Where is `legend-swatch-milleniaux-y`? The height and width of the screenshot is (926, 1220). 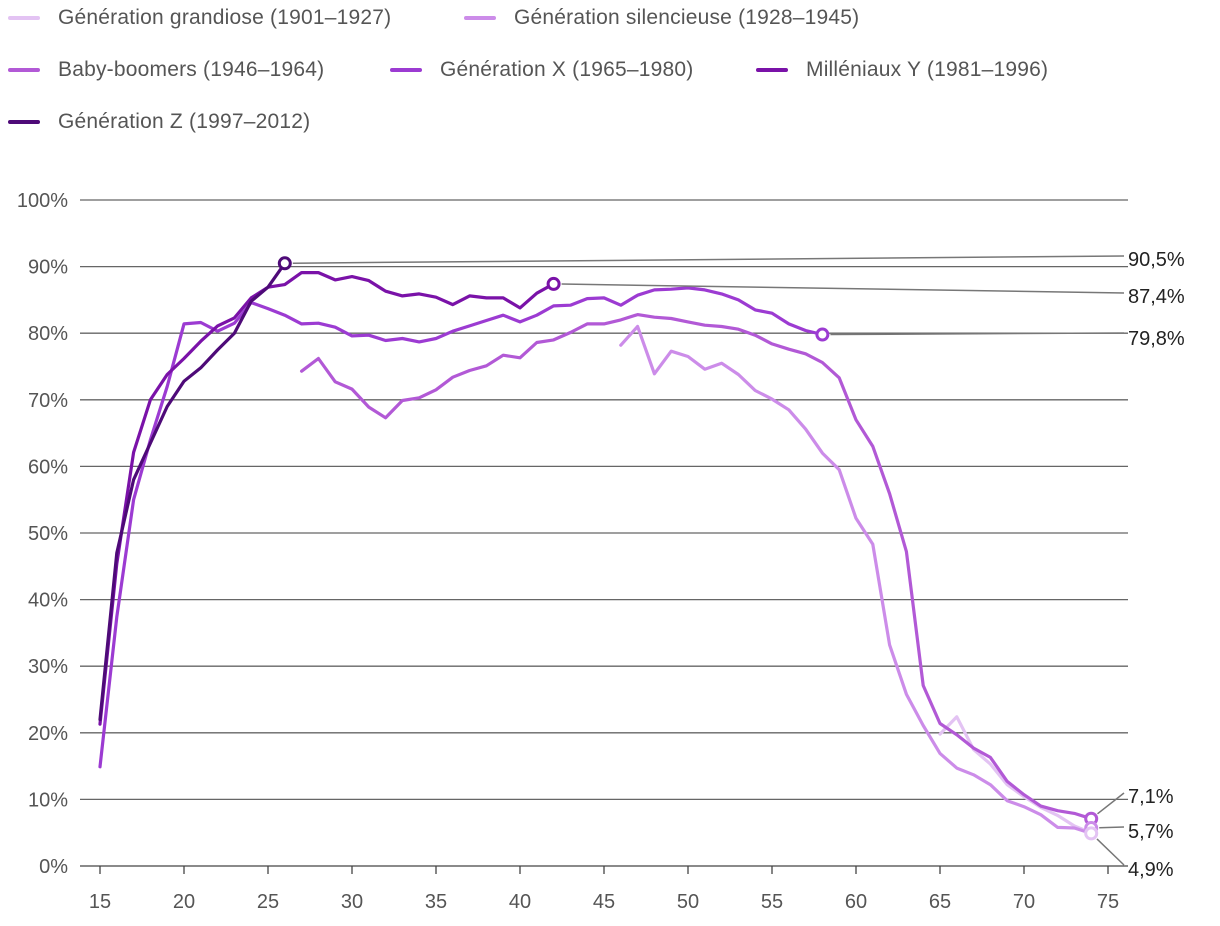 legend-swatch-milleniaux-y is located at coordinates (772, 70).